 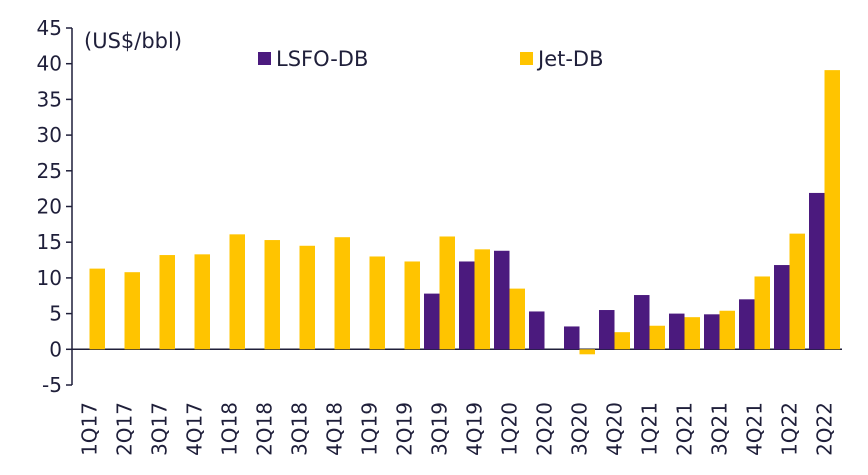 I want to click on bar-jet-db-2q18, so click(x=272, y=295).